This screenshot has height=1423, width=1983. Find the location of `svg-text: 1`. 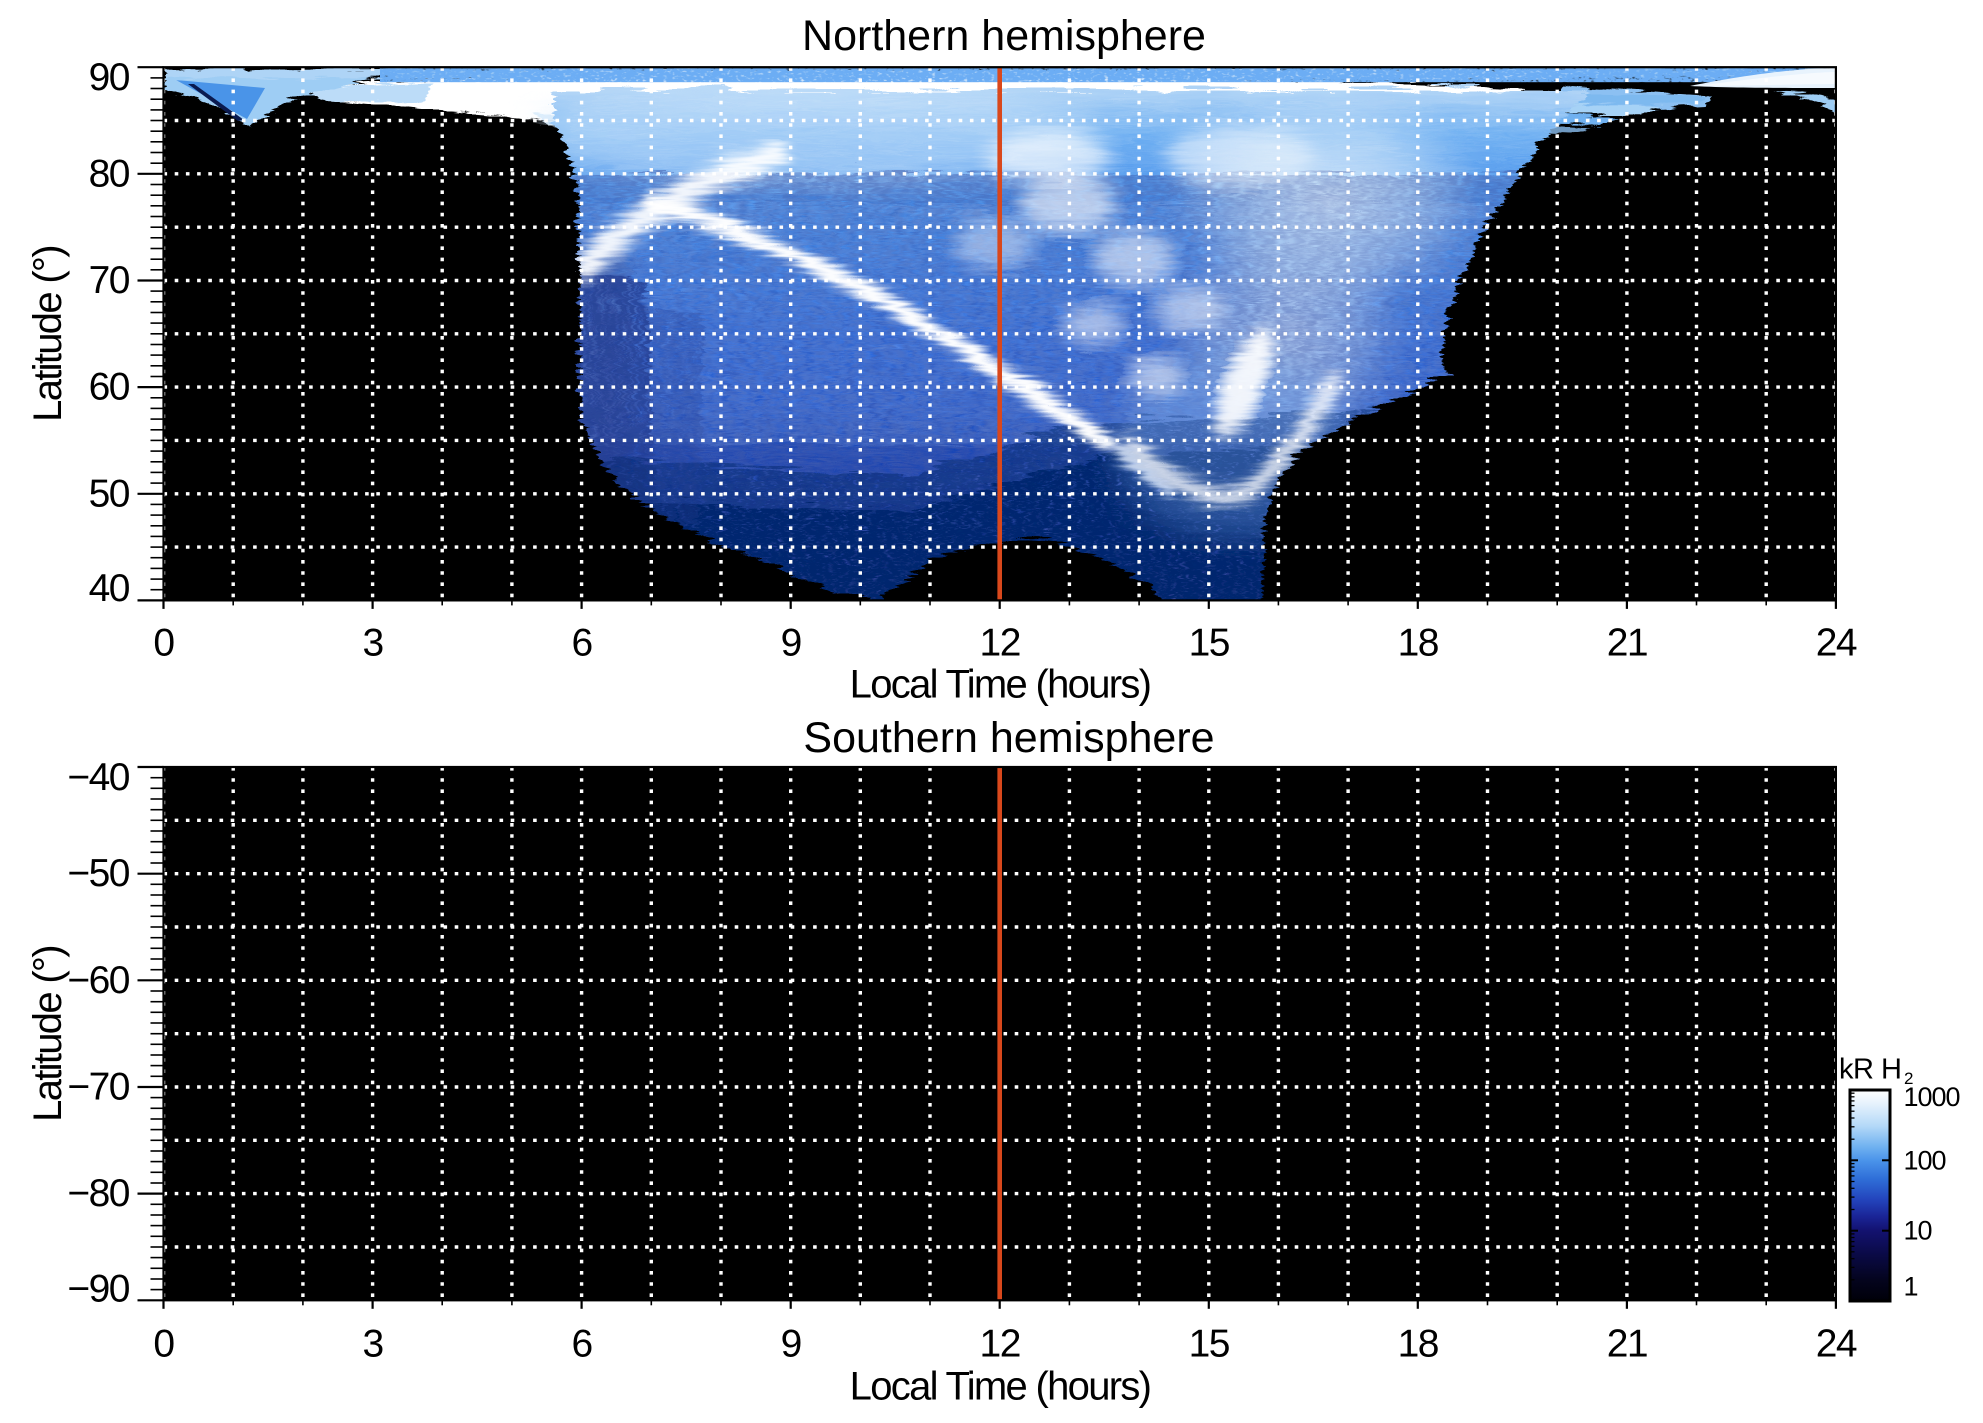

svg-text: 1 is located at coordinates (1911, 1287).